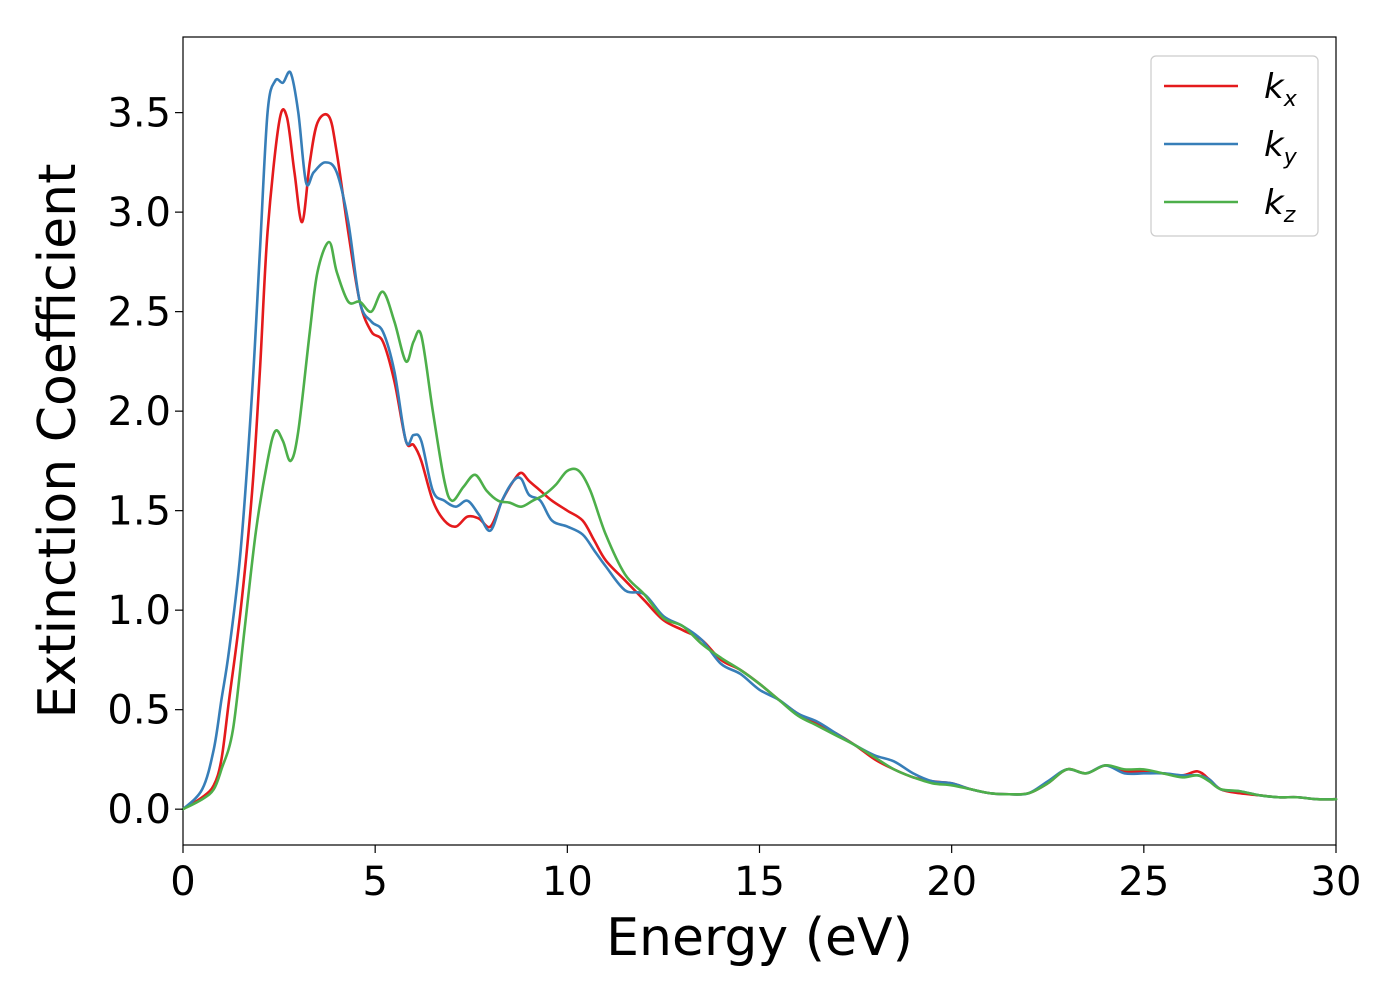  I want to click on y-tick-label: 0.0, so click(139, 810).